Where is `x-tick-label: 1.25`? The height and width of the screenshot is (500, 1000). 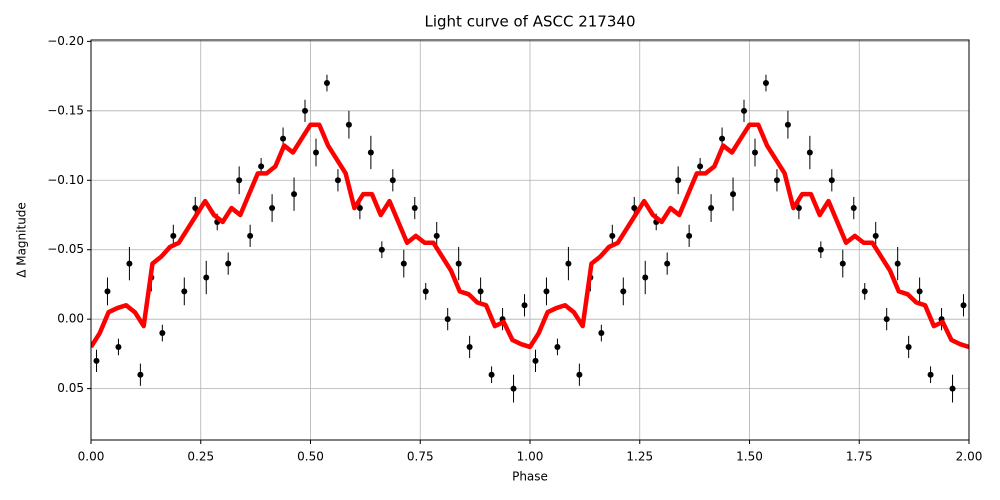 x-tick-label: 1.25 is located at coordinates (639, 457).